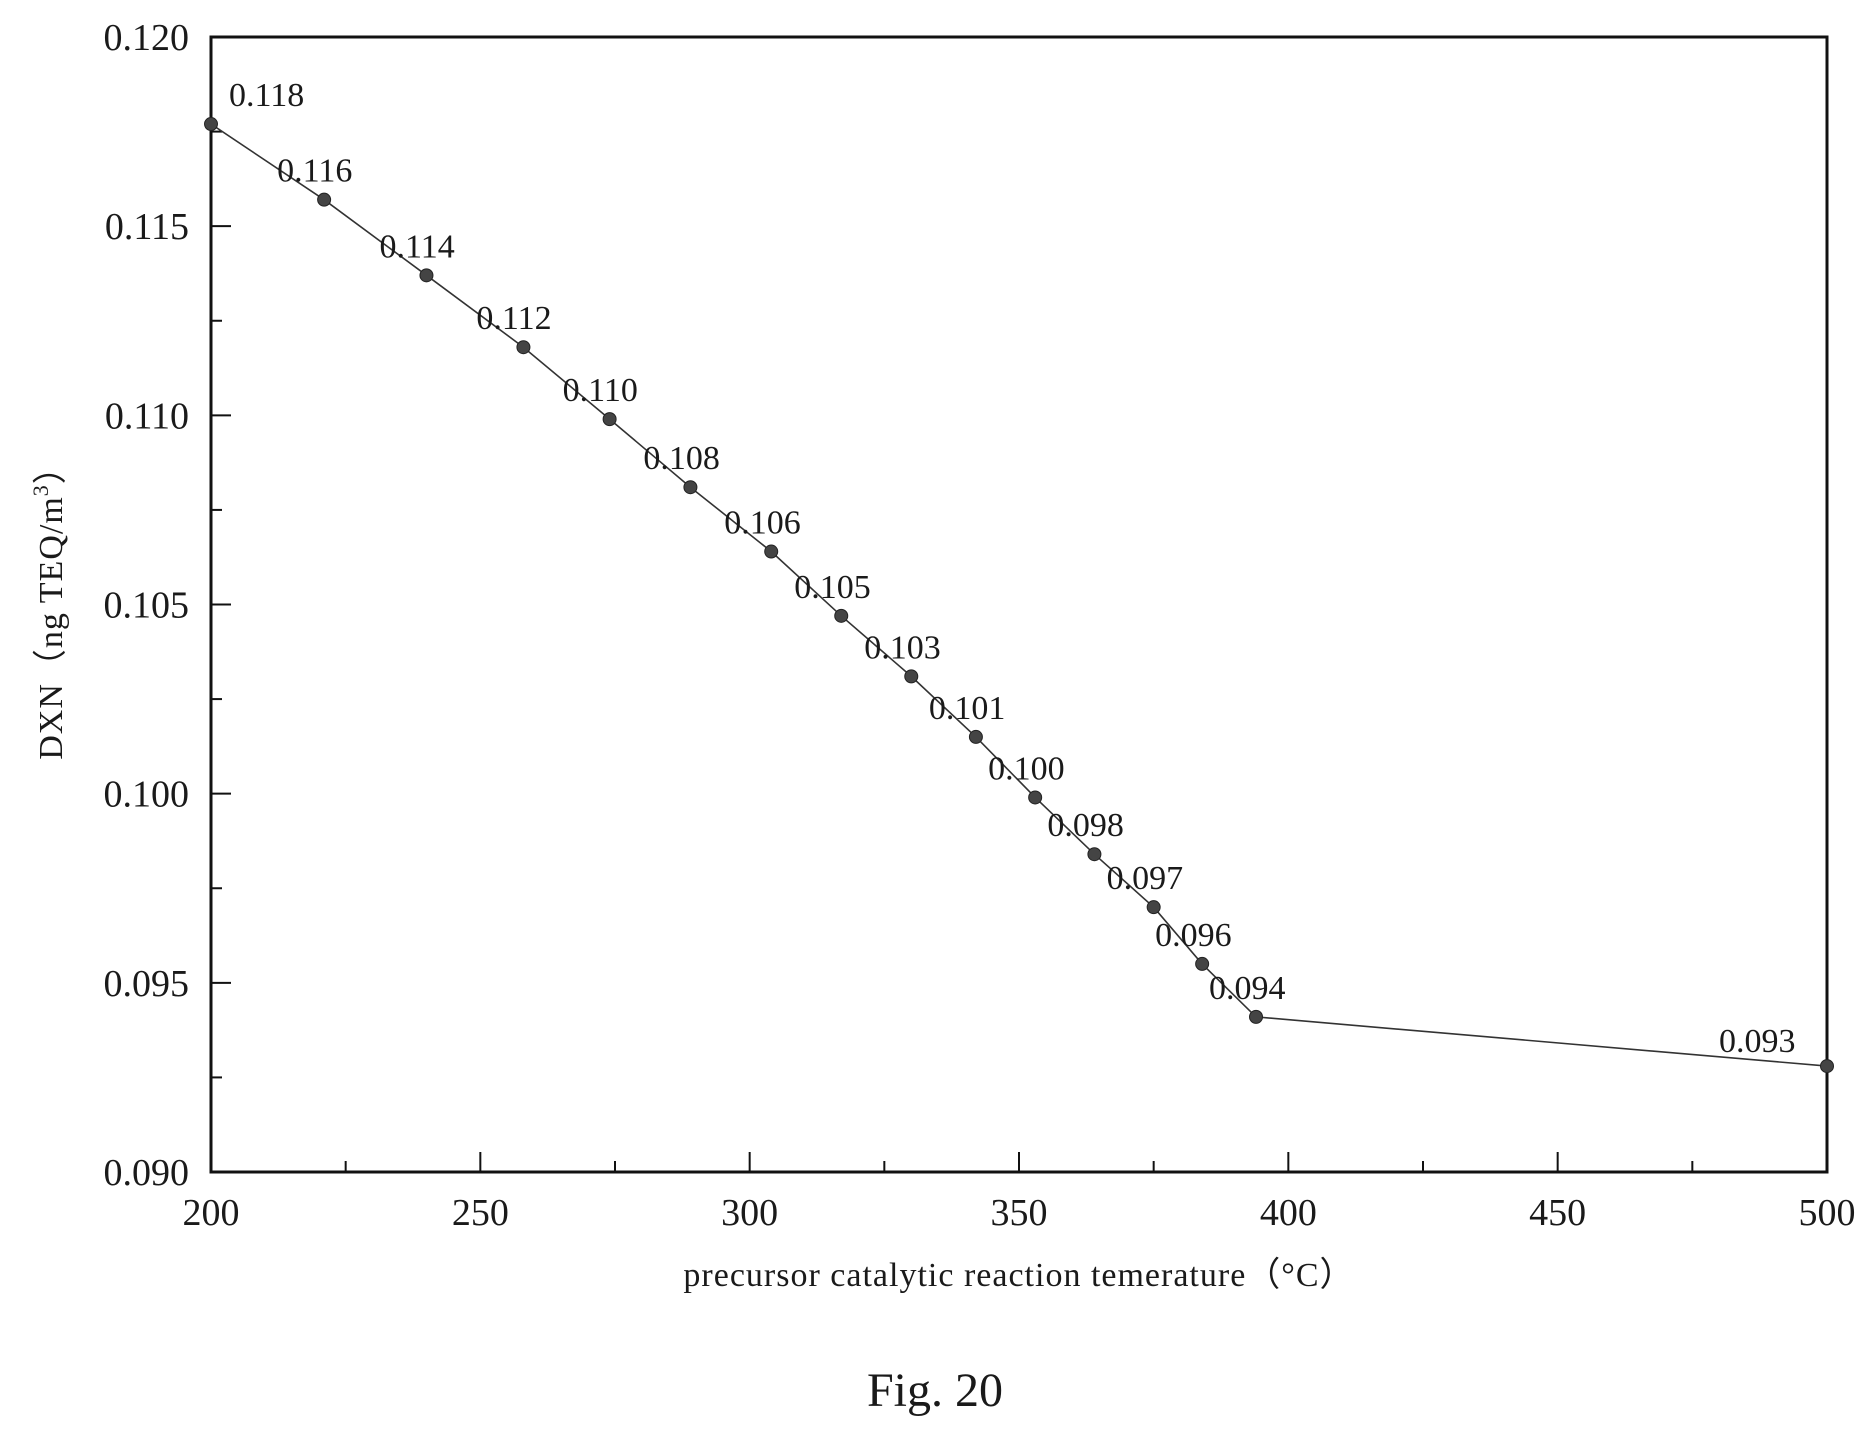 The image size is (1871, 1441). I want to click on y-axis-title: DXN（ng TEQ/m3）, so click(49, 604).